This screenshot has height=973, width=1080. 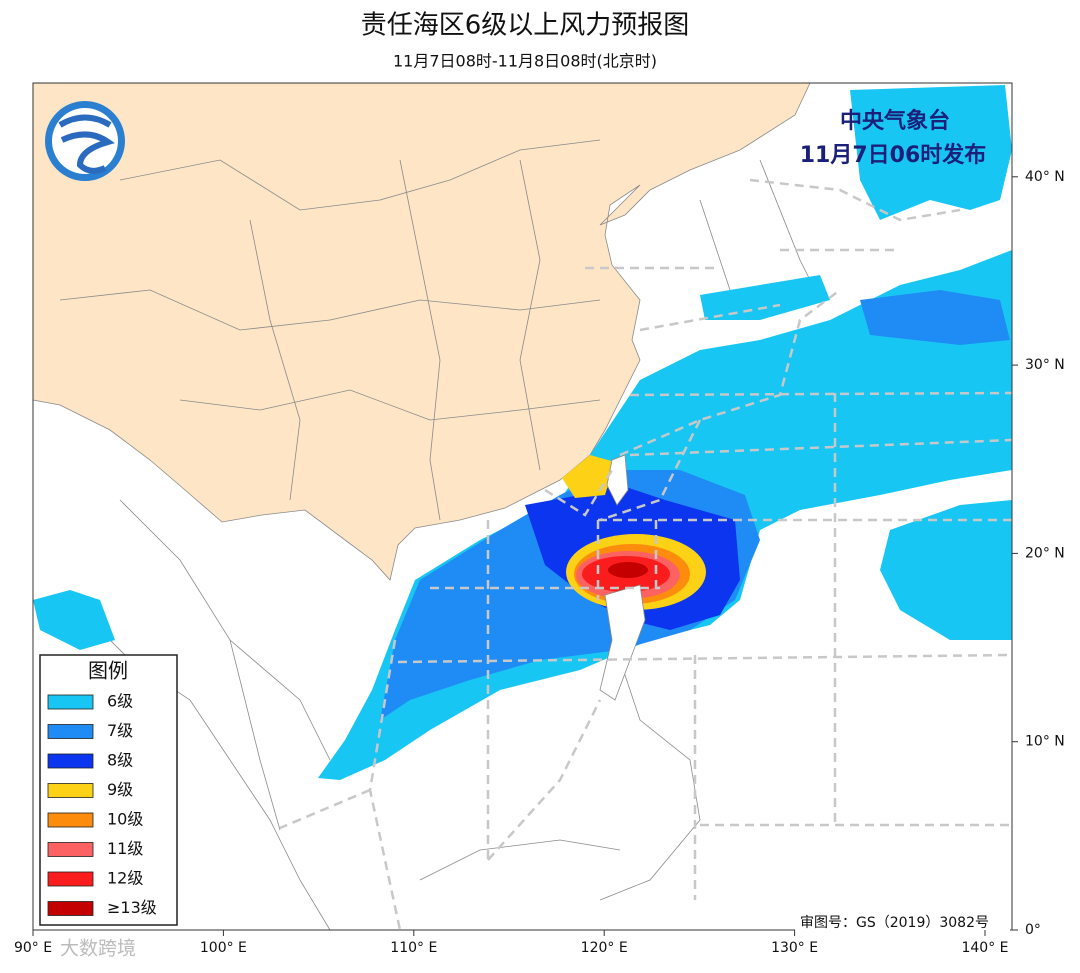 What do you see at coordinates (86, 144) in the screenshot?
I see `logo-mark` at bounding box center [86, 144].